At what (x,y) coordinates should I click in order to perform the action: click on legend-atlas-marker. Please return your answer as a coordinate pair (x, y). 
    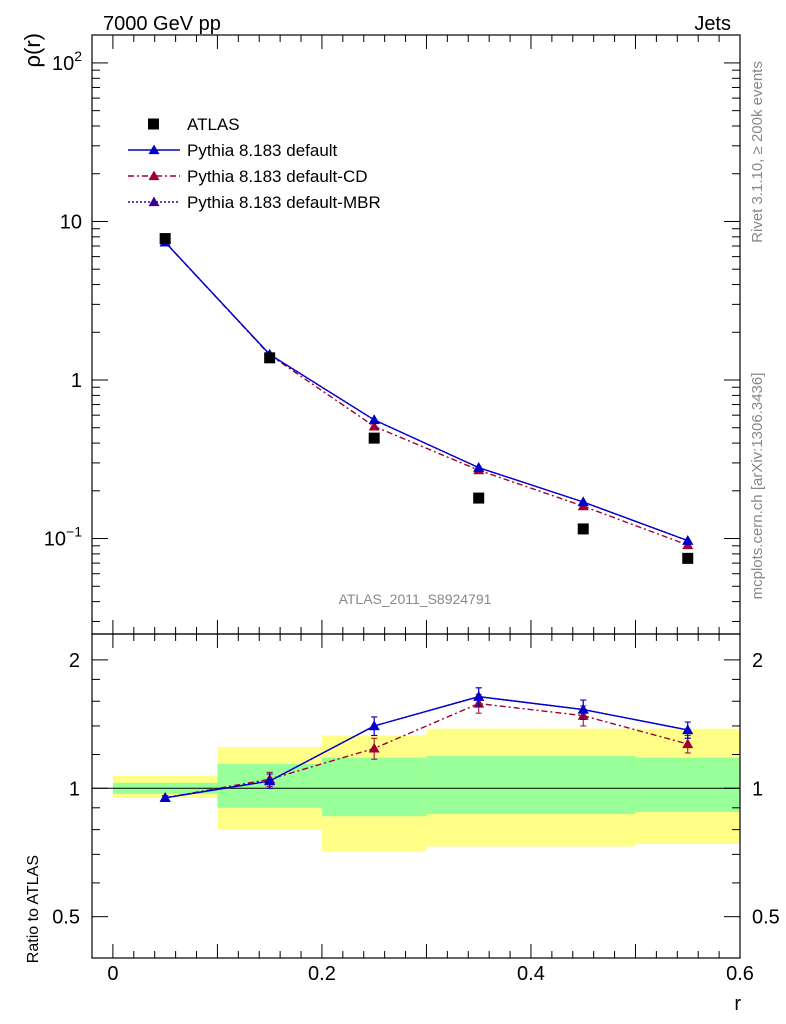
    Looking at the image, I should click on (153, 124).